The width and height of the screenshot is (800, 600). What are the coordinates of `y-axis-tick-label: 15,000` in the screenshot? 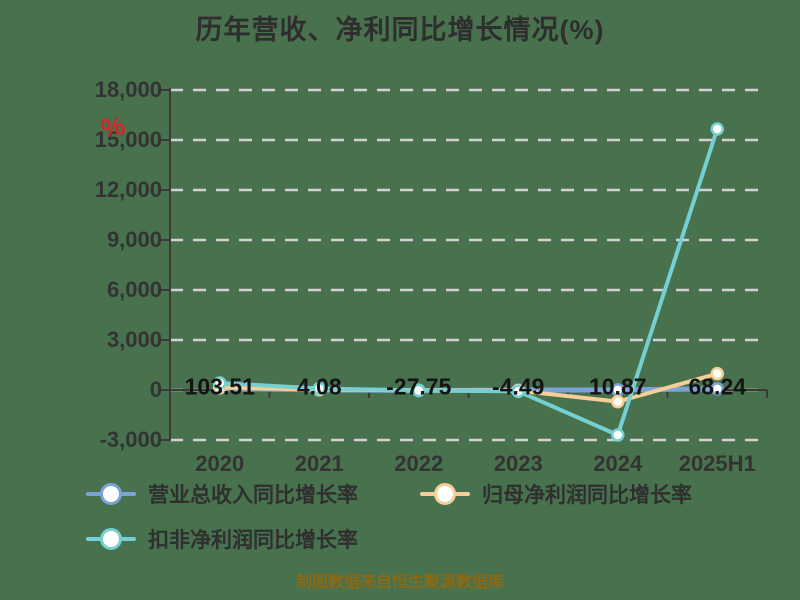 It's located at (128, 139).